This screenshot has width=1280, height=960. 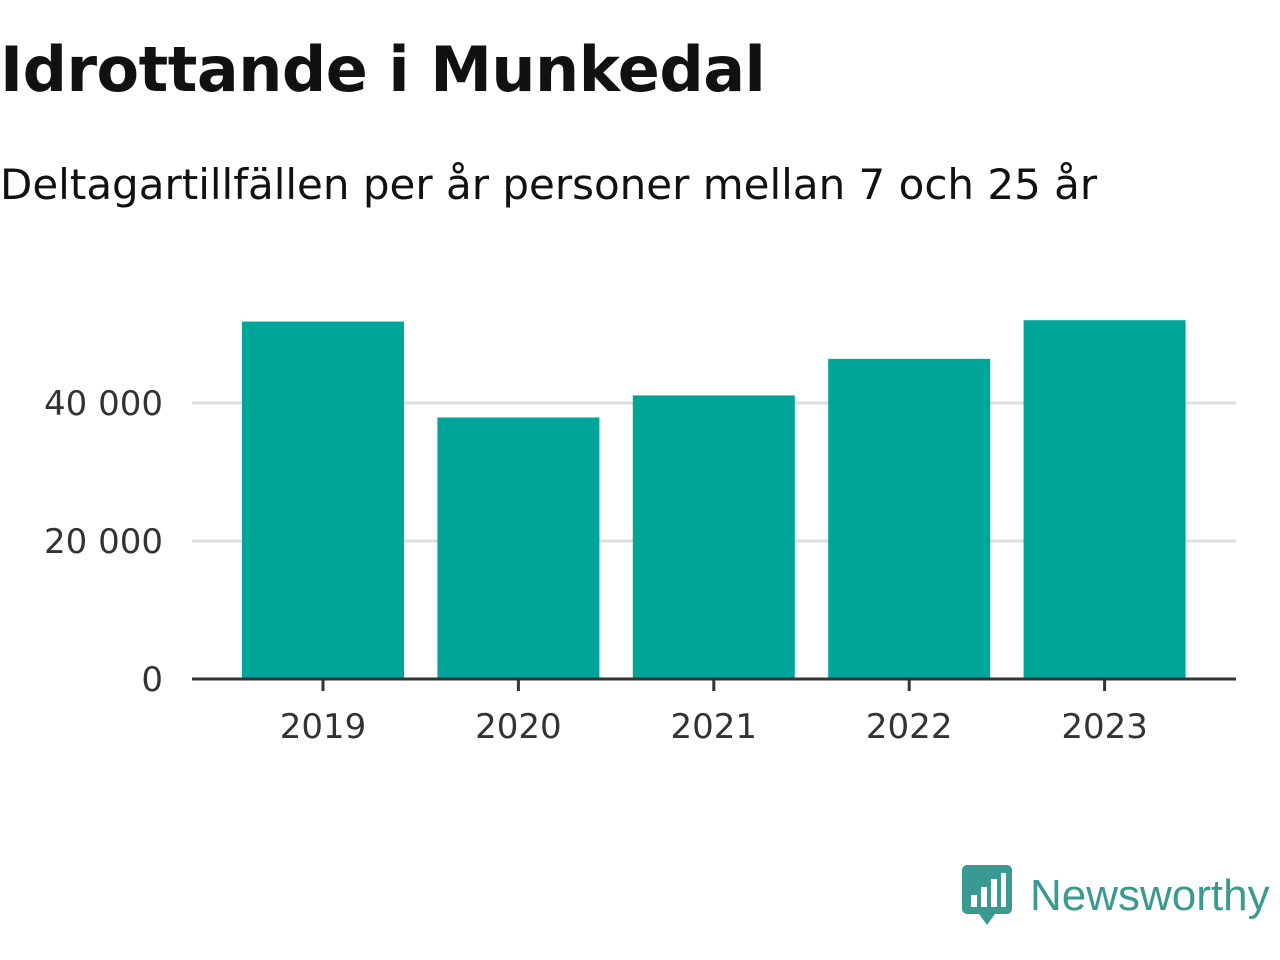 What do you see at coordinates (323, 500) in the screenshot?
I see `bar-2019` at bounding box center [323, 500].